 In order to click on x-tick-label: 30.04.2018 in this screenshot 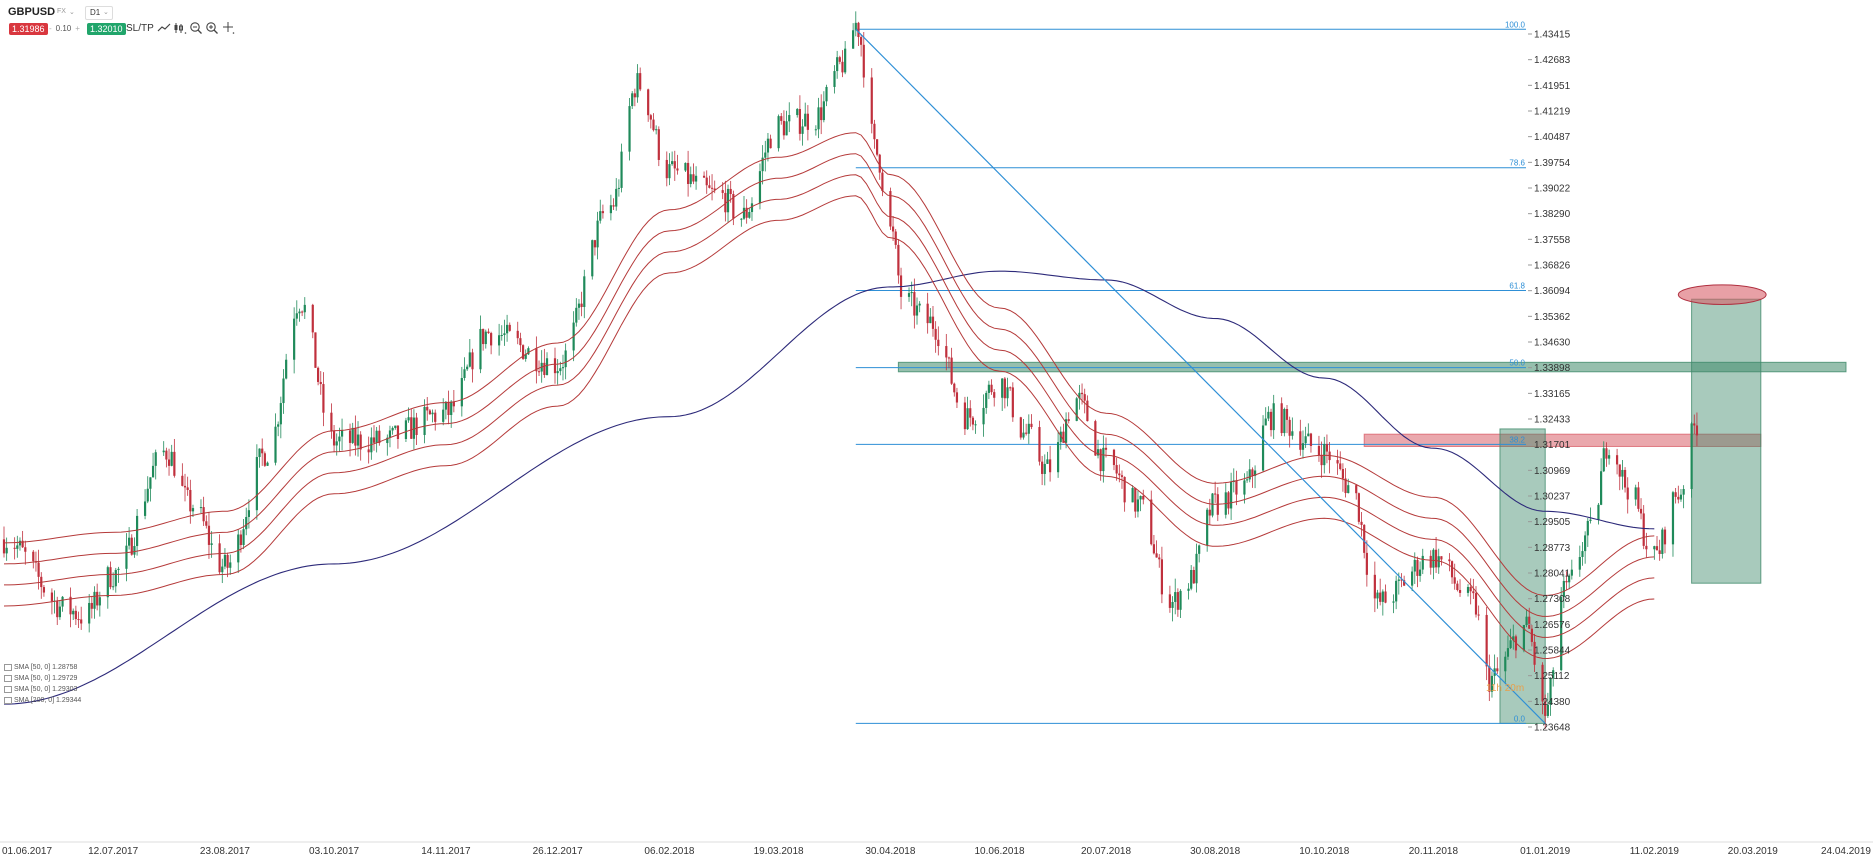, I will do `click(890, 851)`.